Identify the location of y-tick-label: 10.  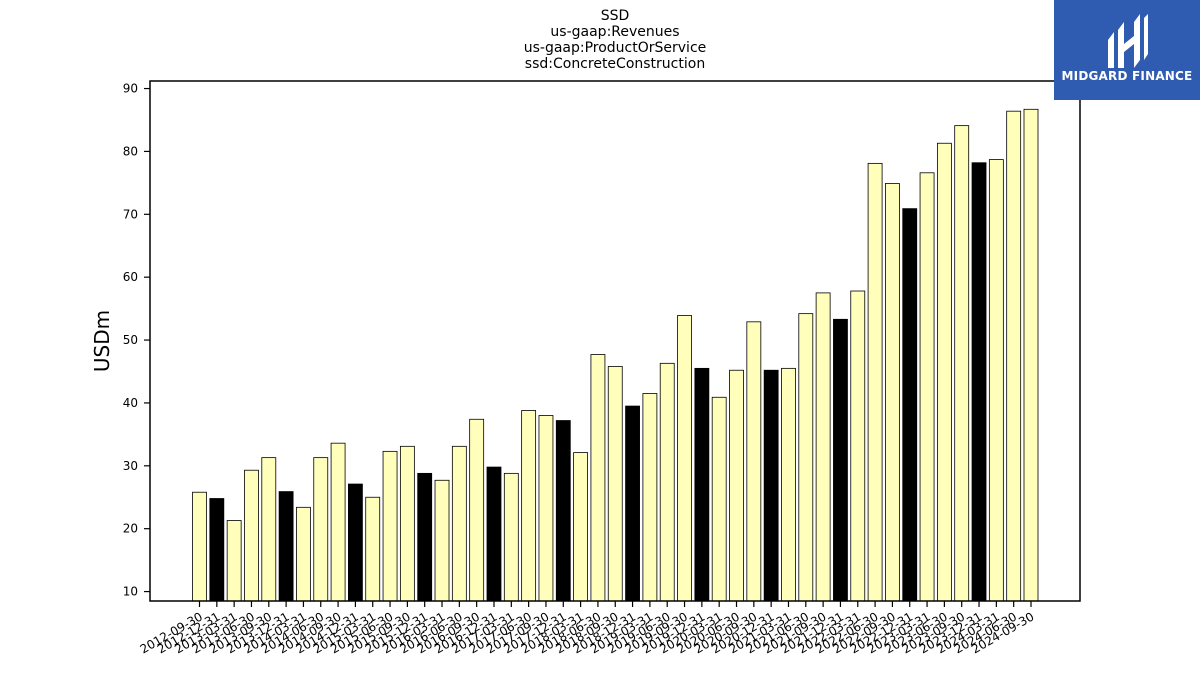
(130, 592).